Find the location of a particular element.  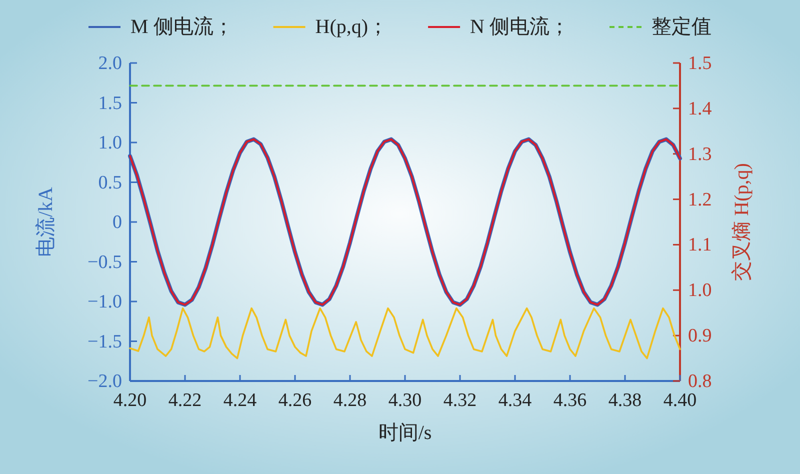

legend-label: N 侧电流； is located at coordinates (520, 27).